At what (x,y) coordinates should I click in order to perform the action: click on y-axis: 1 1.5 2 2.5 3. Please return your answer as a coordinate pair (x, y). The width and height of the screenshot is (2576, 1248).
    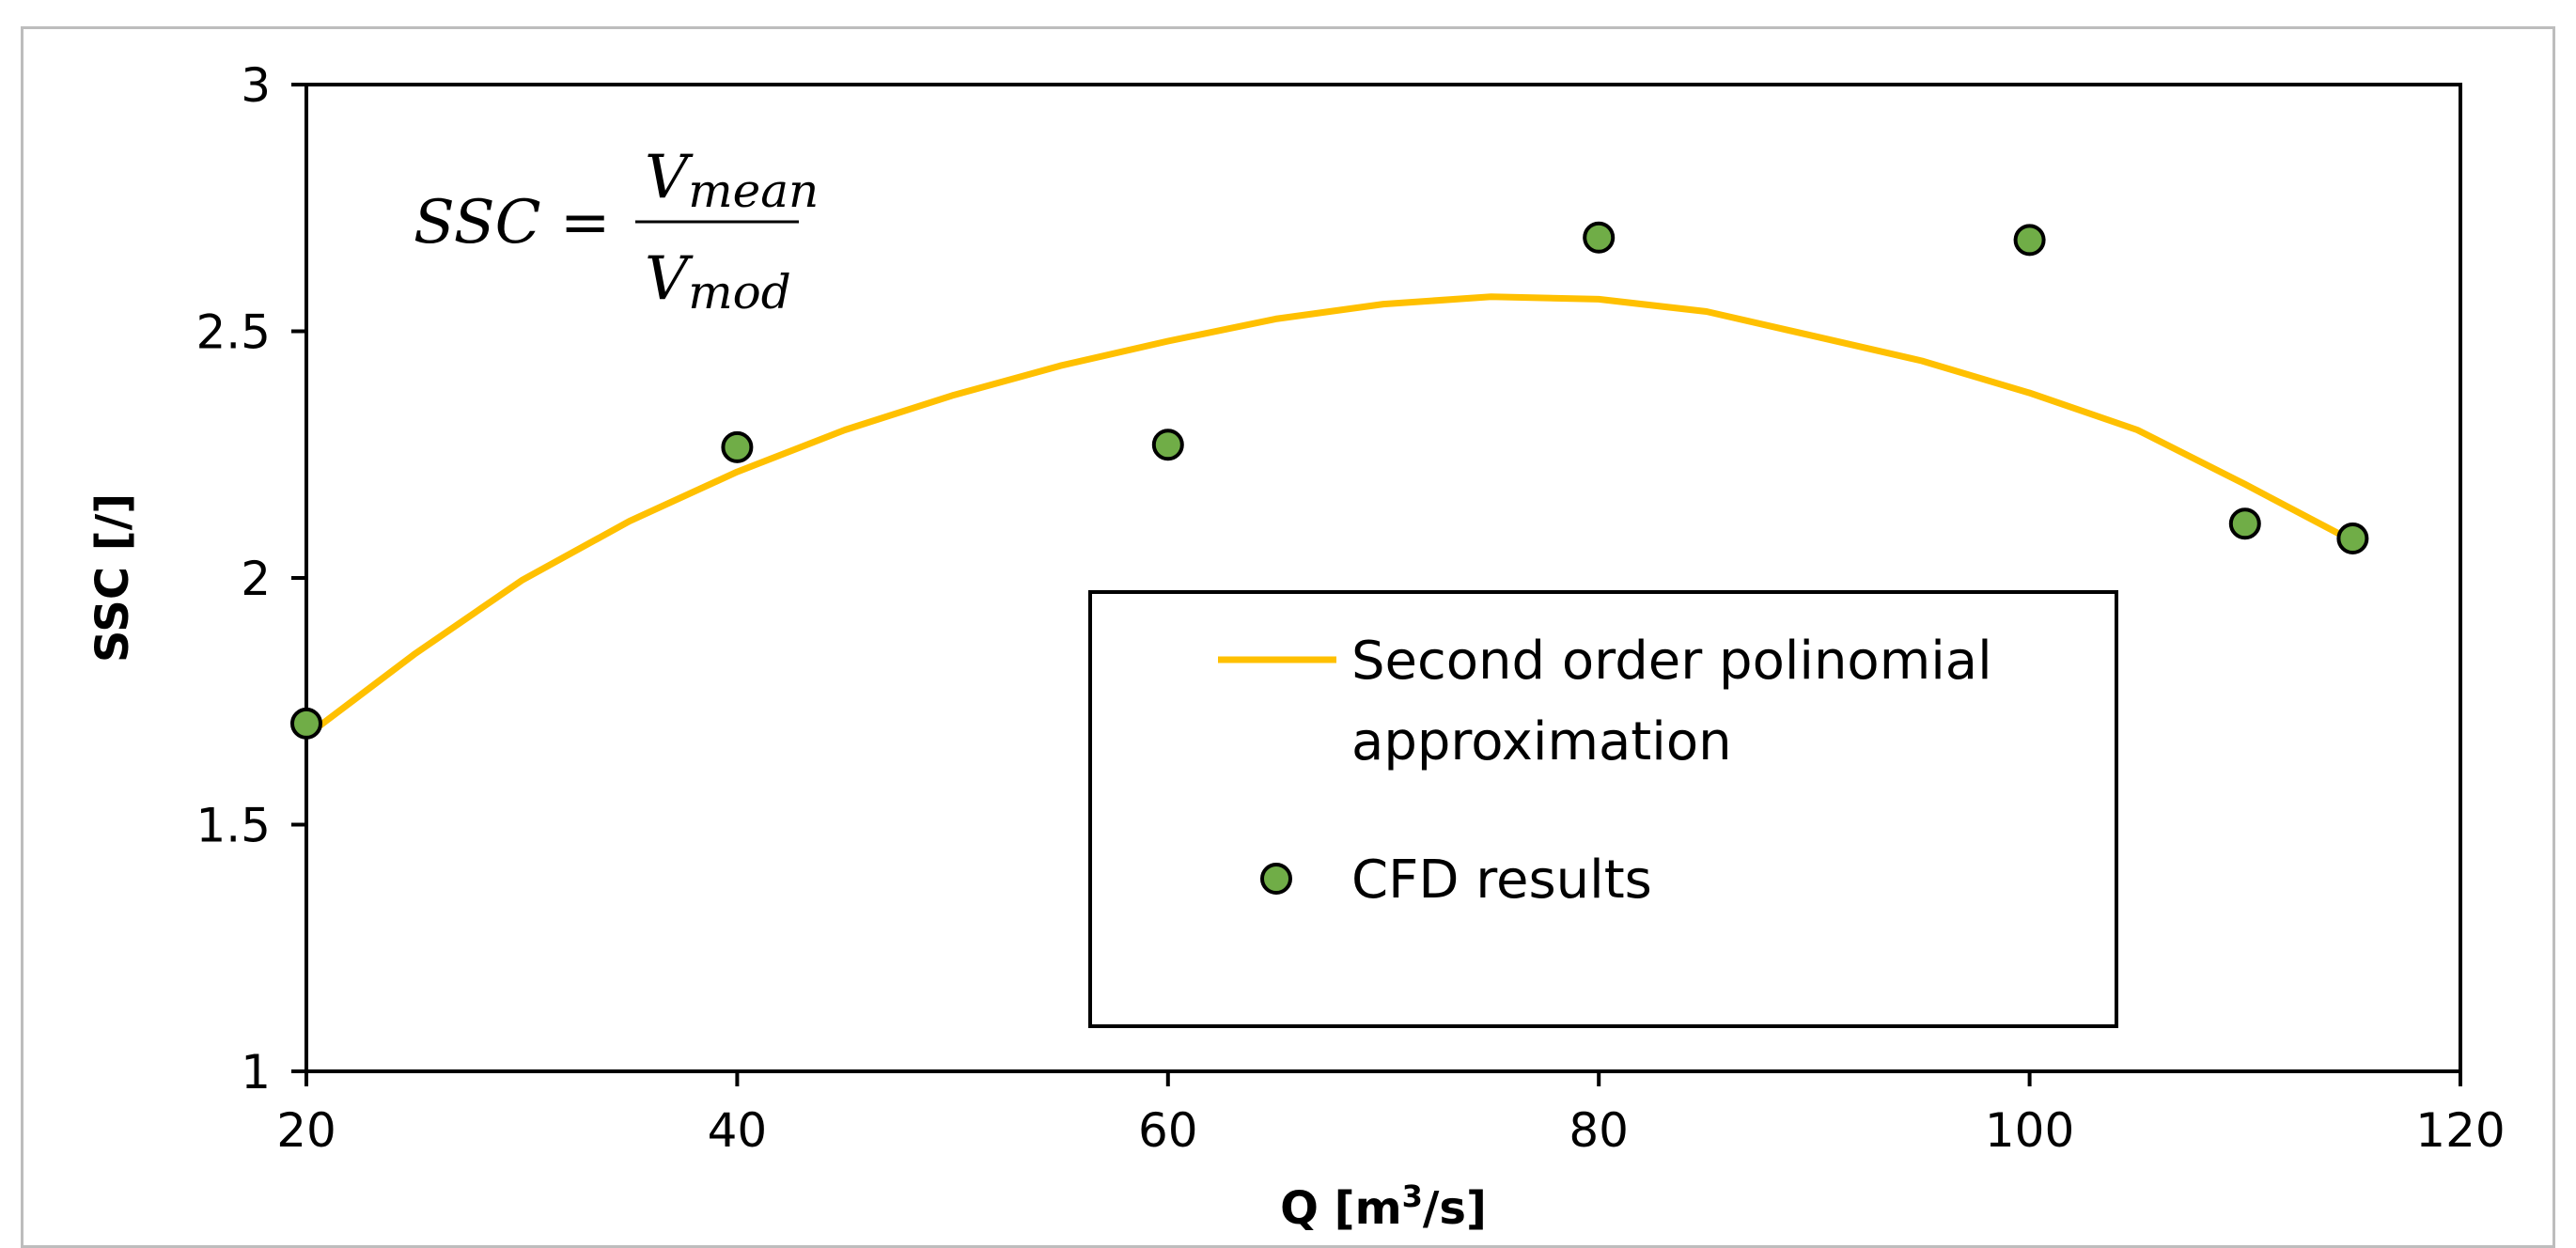
    Looking at the image, I should click on (251, 579).